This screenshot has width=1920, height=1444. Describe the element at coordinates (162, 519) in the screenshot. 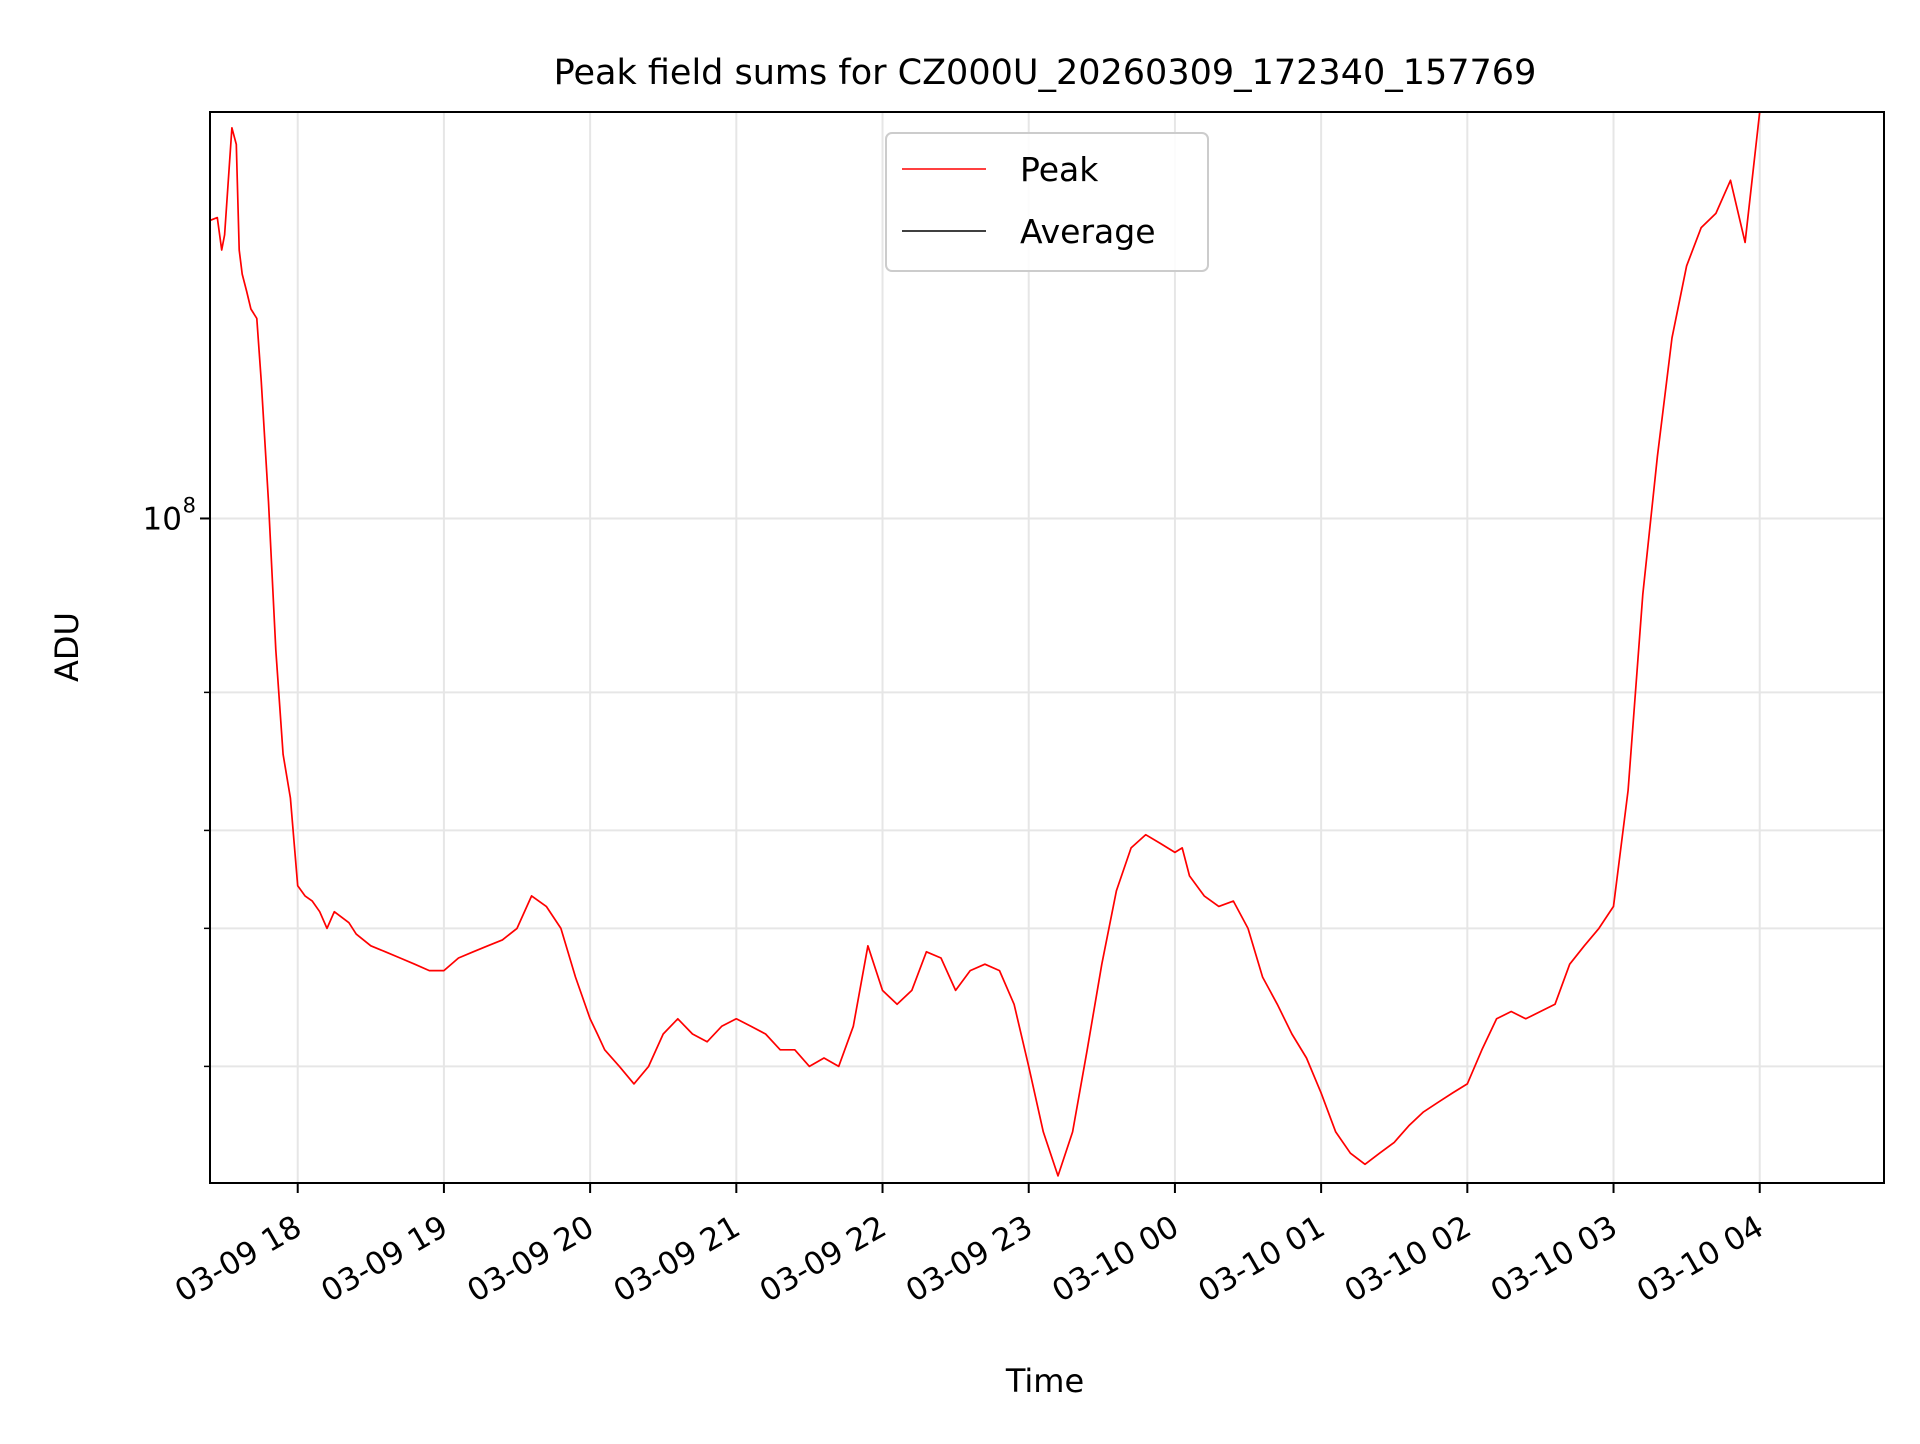

I see `y-tick-label: 10` at that location.